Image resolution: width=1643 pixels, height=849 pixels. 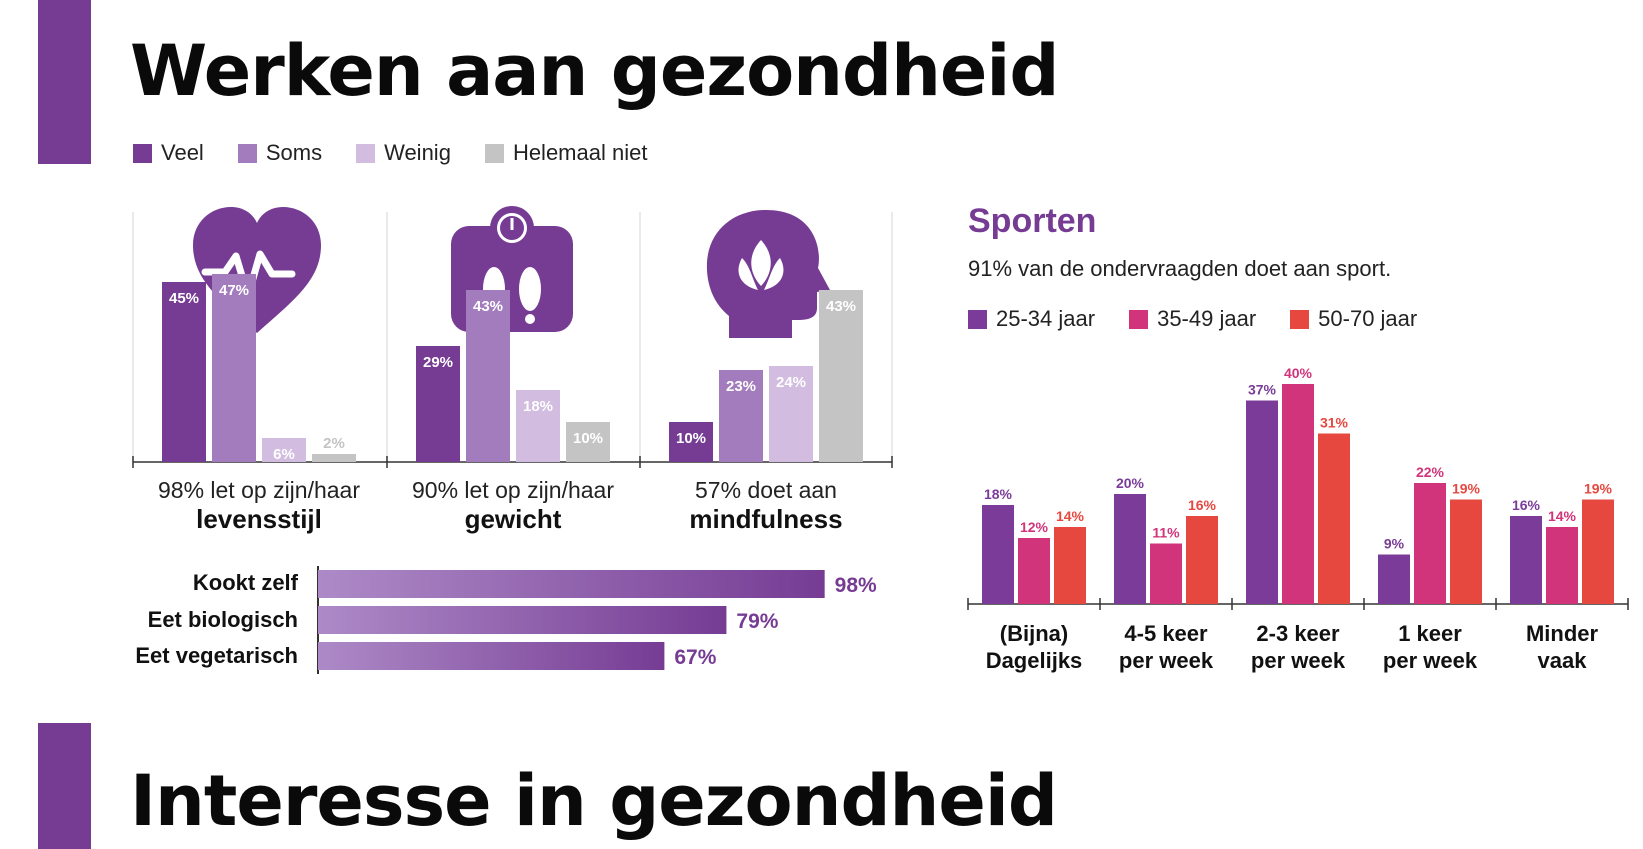 I want to click on legend-item-50-70: 50-70 jaar, so click(x=1353, y=319).